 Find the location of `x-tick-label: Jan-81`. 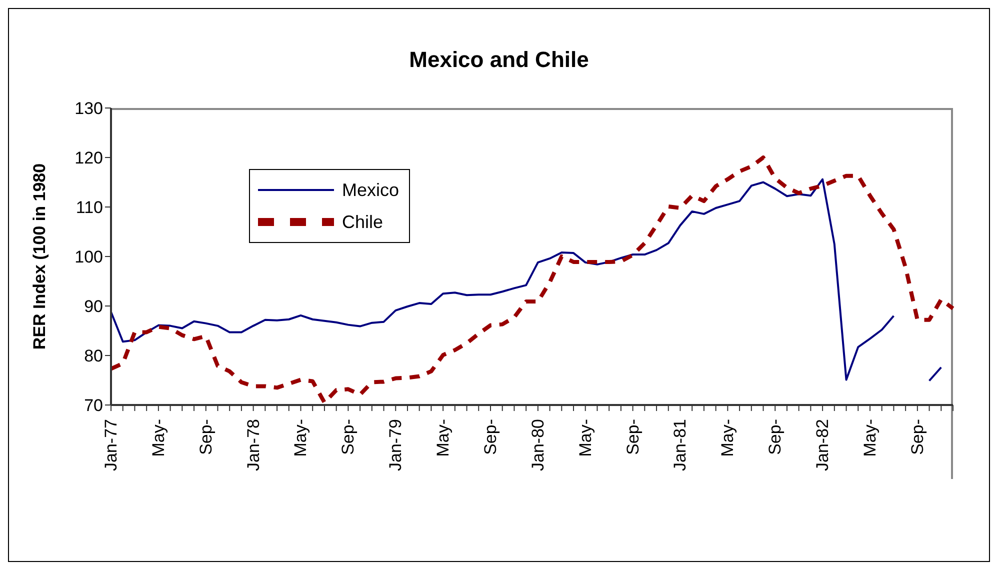

x-tick-label: Jan-81 is located at coordinates (680, 445).